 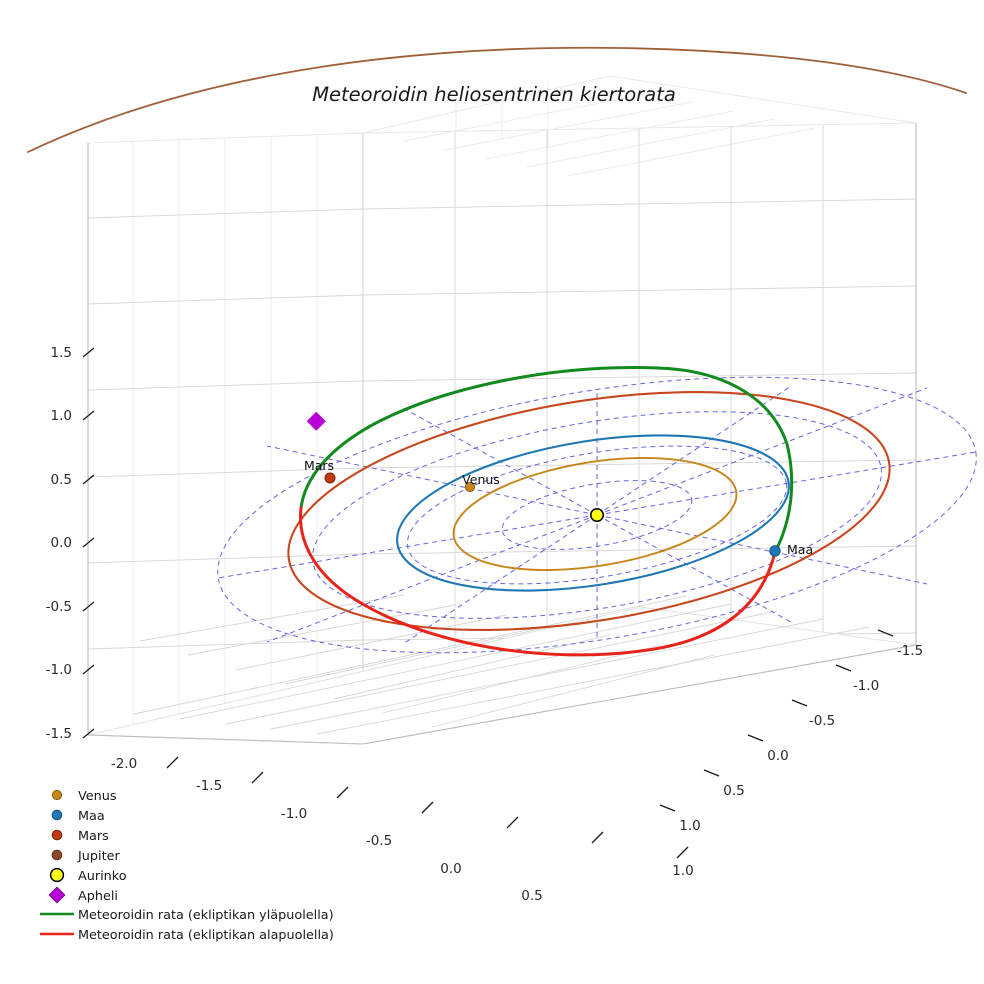 I want to click on x-tick-2: -1.0, so click(x=294, y=814).